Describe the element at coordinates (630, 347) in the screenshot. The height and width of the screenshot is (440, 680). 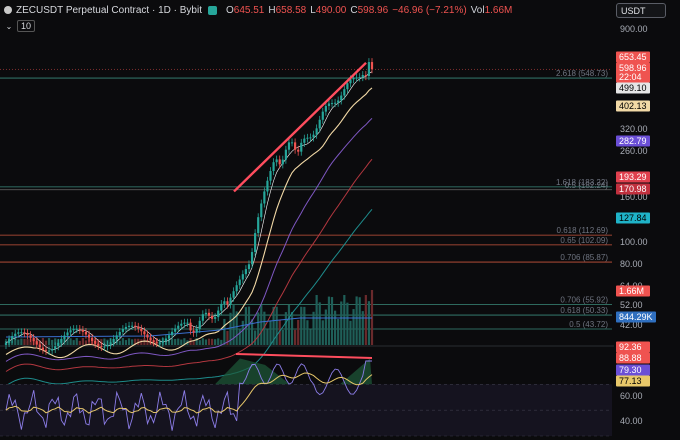
I see `rsi-tag-text: 92.36` at that location.